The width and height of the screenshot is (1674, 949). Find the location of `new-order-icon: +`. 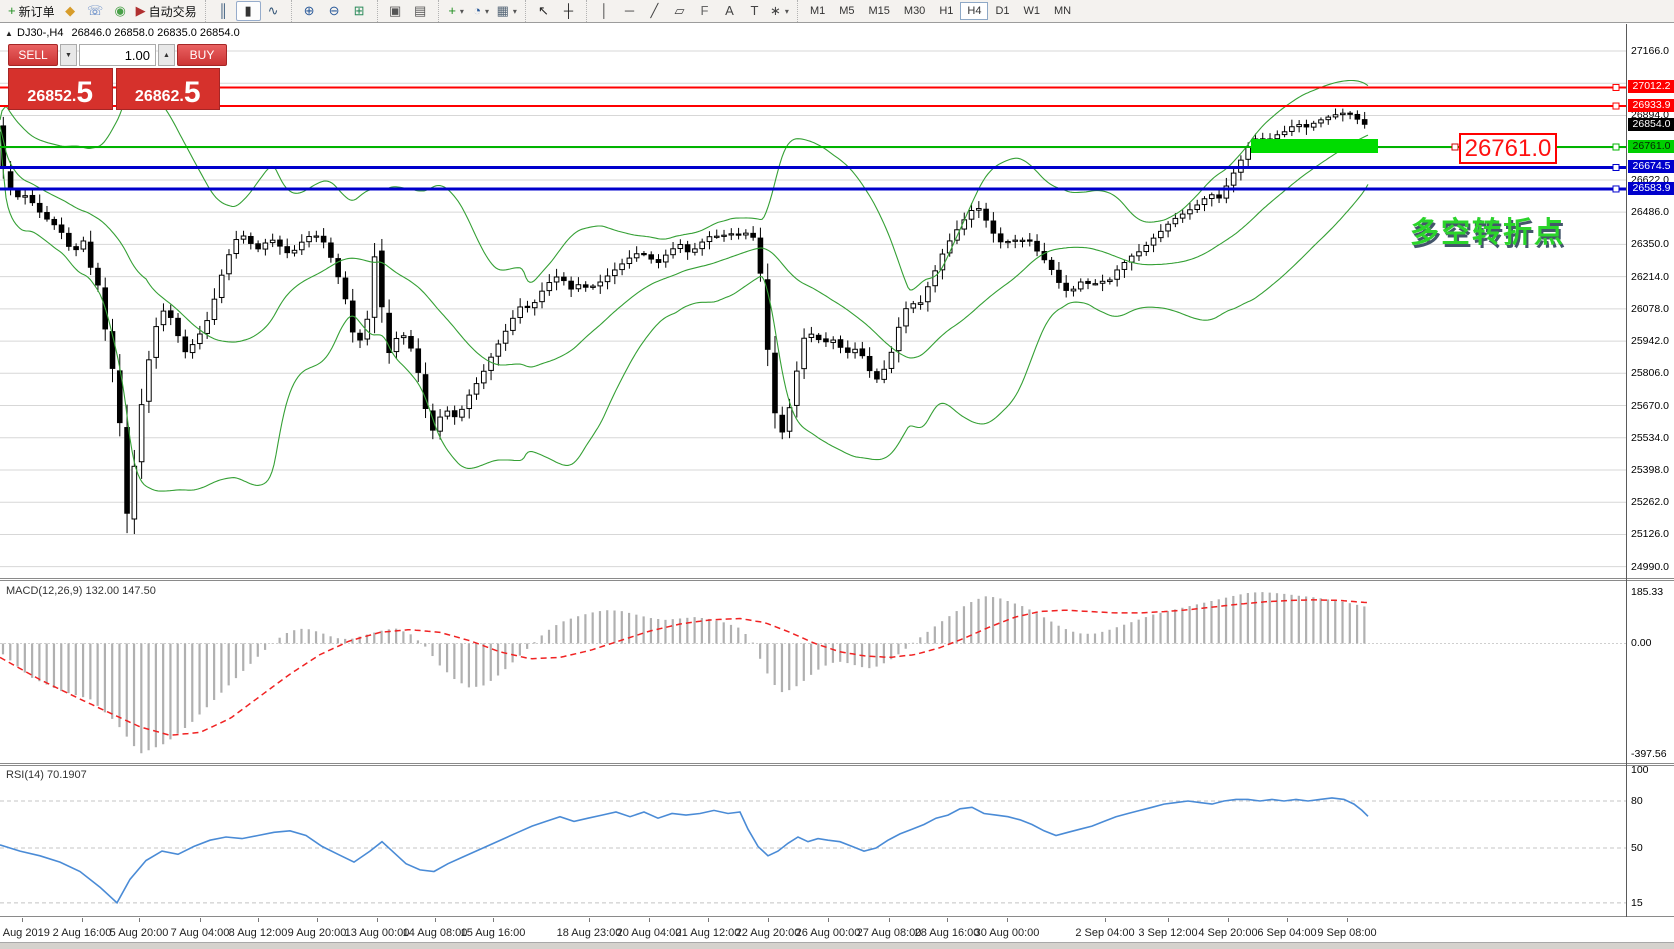

new-order-icon: + is located at coordinates (12, 10).